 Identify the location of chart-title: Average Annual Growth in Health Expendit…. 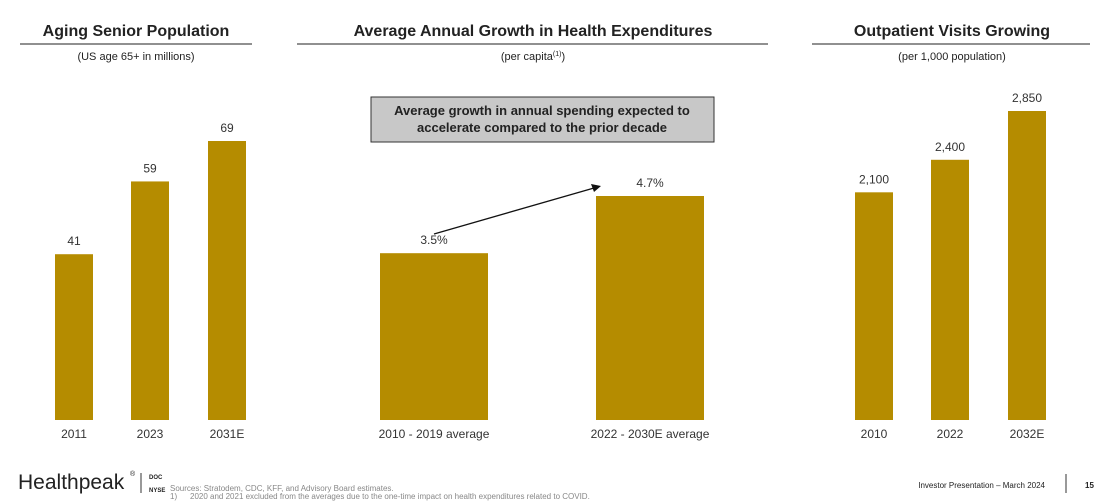
(533, 31).